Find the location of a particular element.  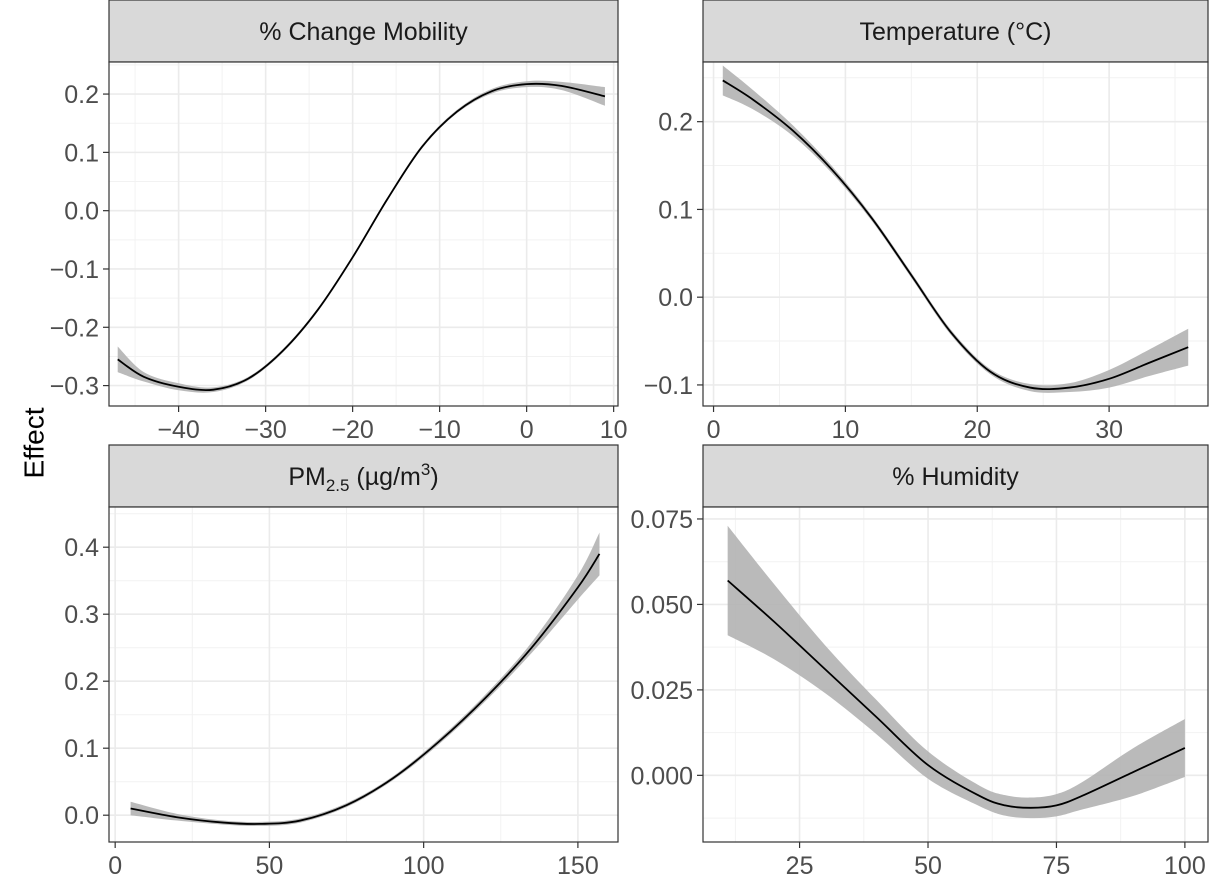

x-tick-label-humidity: 25 is located at coordinates (800, 866).